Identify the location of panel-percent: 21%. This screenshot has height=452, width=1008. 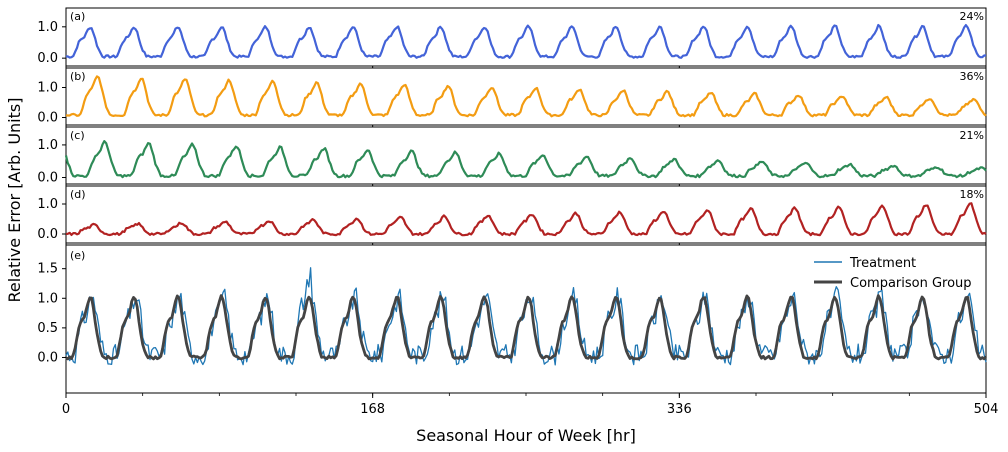
(972, 135).